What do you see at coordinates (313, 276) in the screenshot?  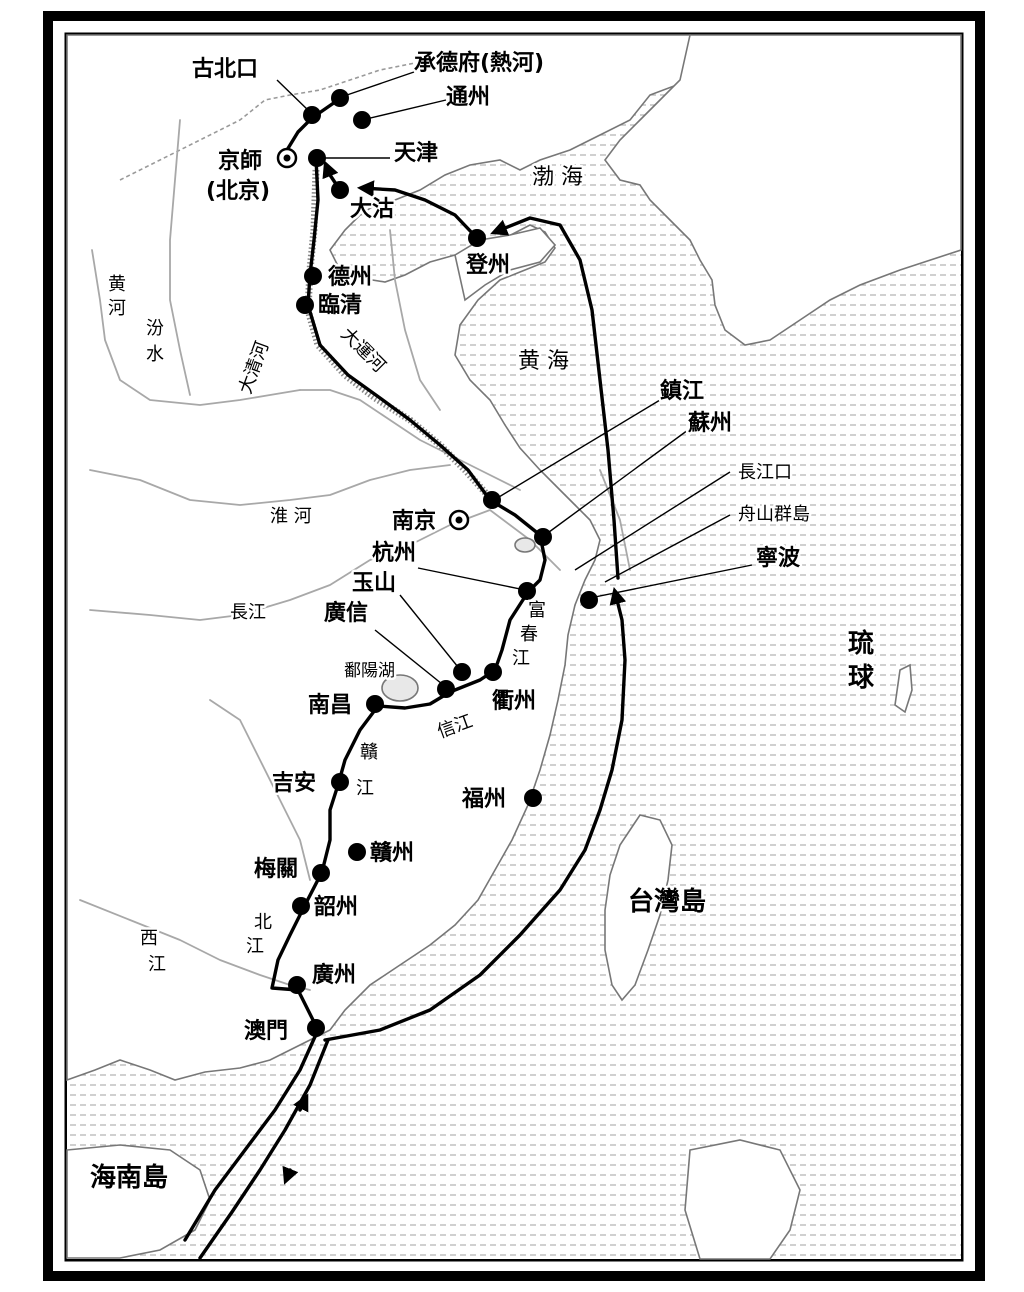 I see `city-dezhou` at bounding box center [313, 276].